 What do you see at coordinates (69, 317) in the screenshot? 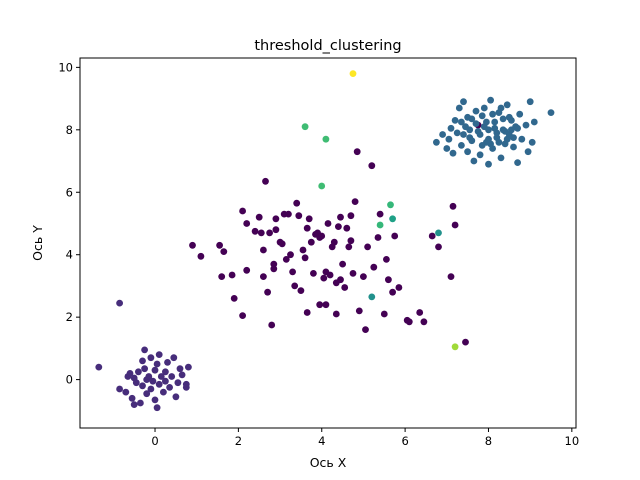
I see `y-tick-label: 2` at bounding box center [69, 317].